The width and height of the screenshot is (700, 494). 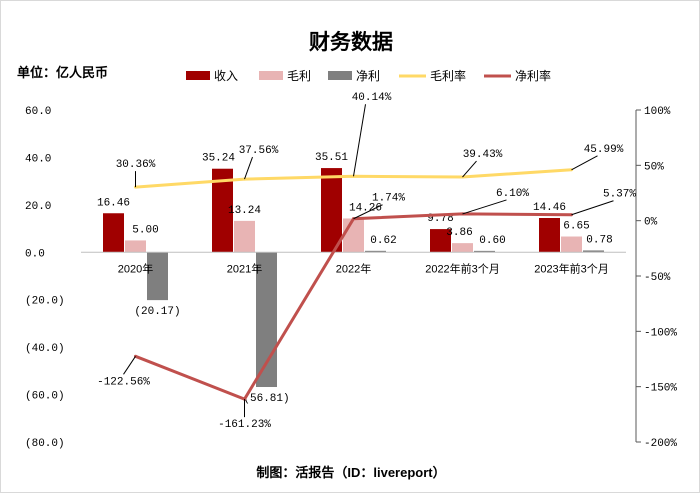 I want to click on y-right-tick-label: 100%, so click(x=657, y=112).